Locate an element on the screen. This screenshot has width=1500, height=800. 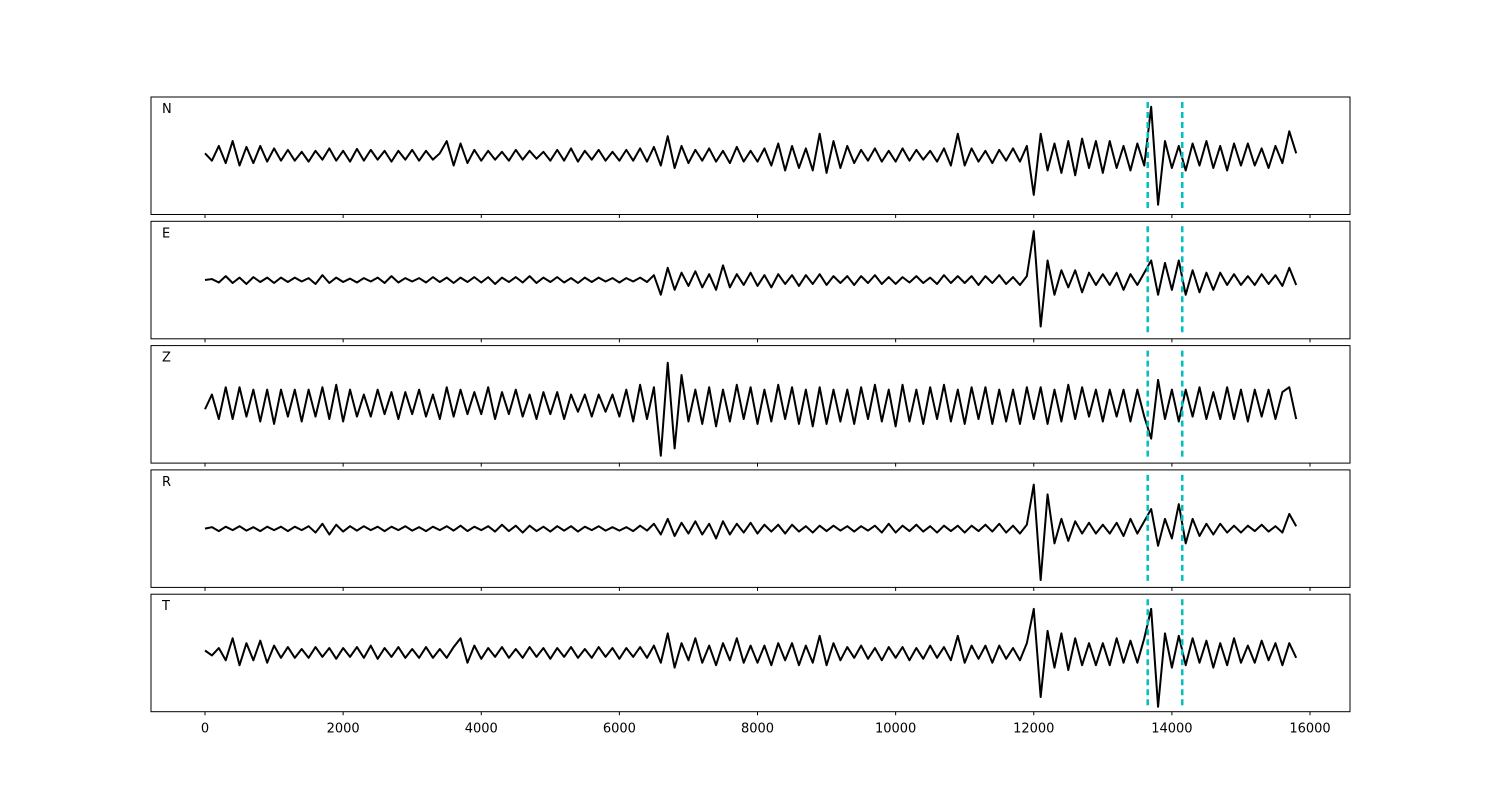
panel-label: T is located at coordinates (165, 606).